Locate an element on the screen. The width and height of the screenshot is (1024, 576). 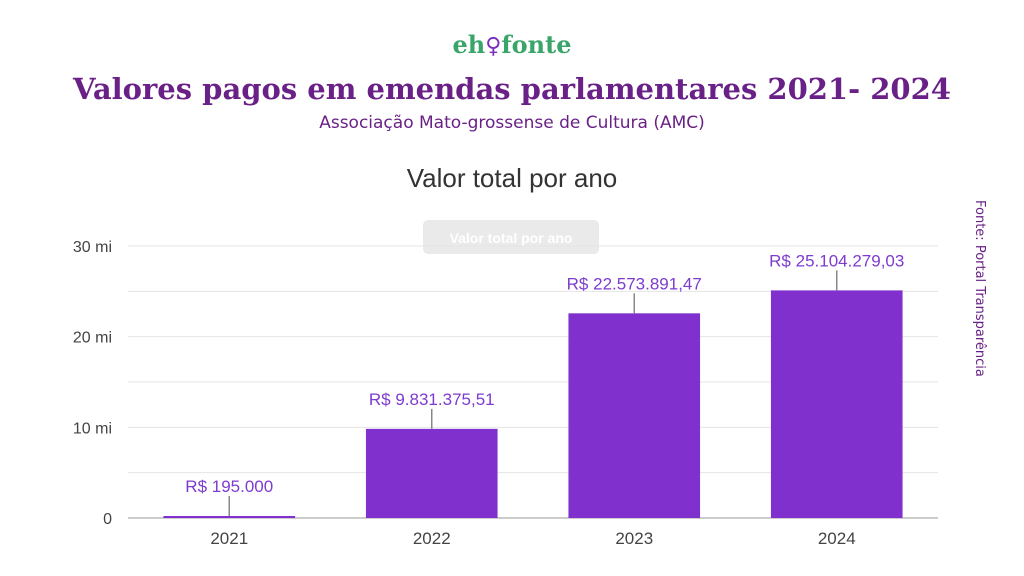
data-label: R$ 22.573.891,47 is located at coordinates (634, 283).